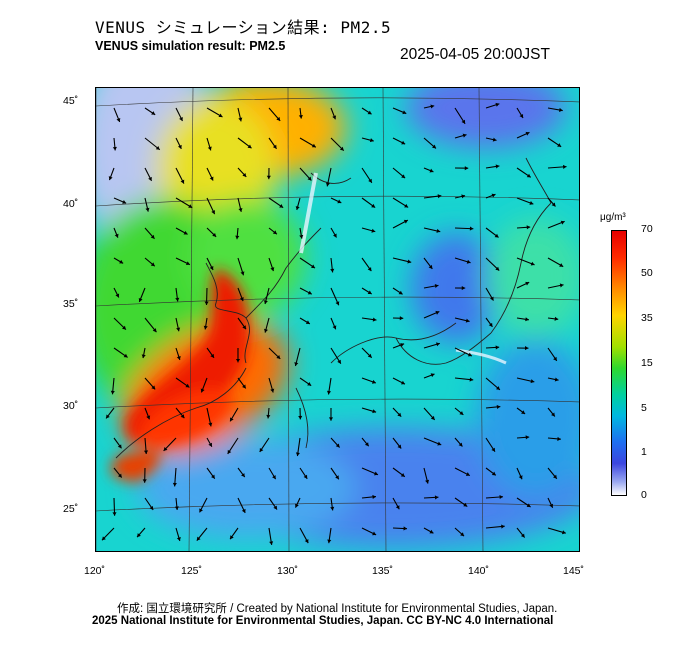 The width and height of the screenshot is (700, 649). I want to click on colorbar-unit: μg/m³, so click(613, 217).